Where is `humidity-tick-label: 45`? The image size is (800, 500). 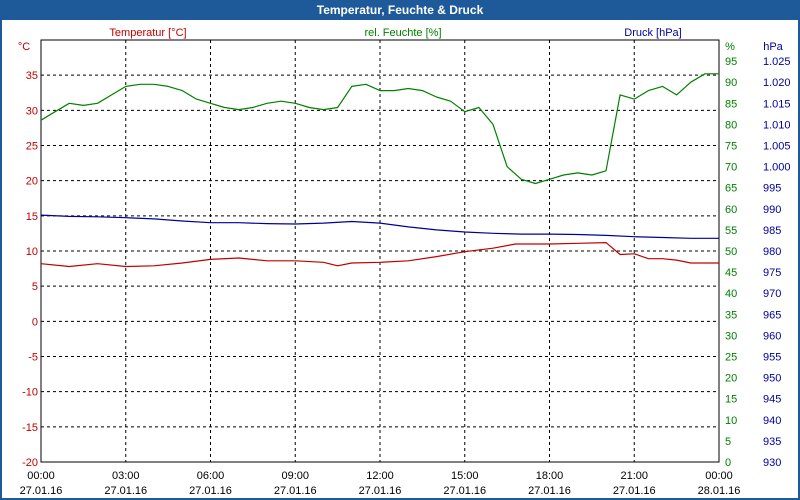
humidity-tick-label: 45 is located at coordinates (731, 273).